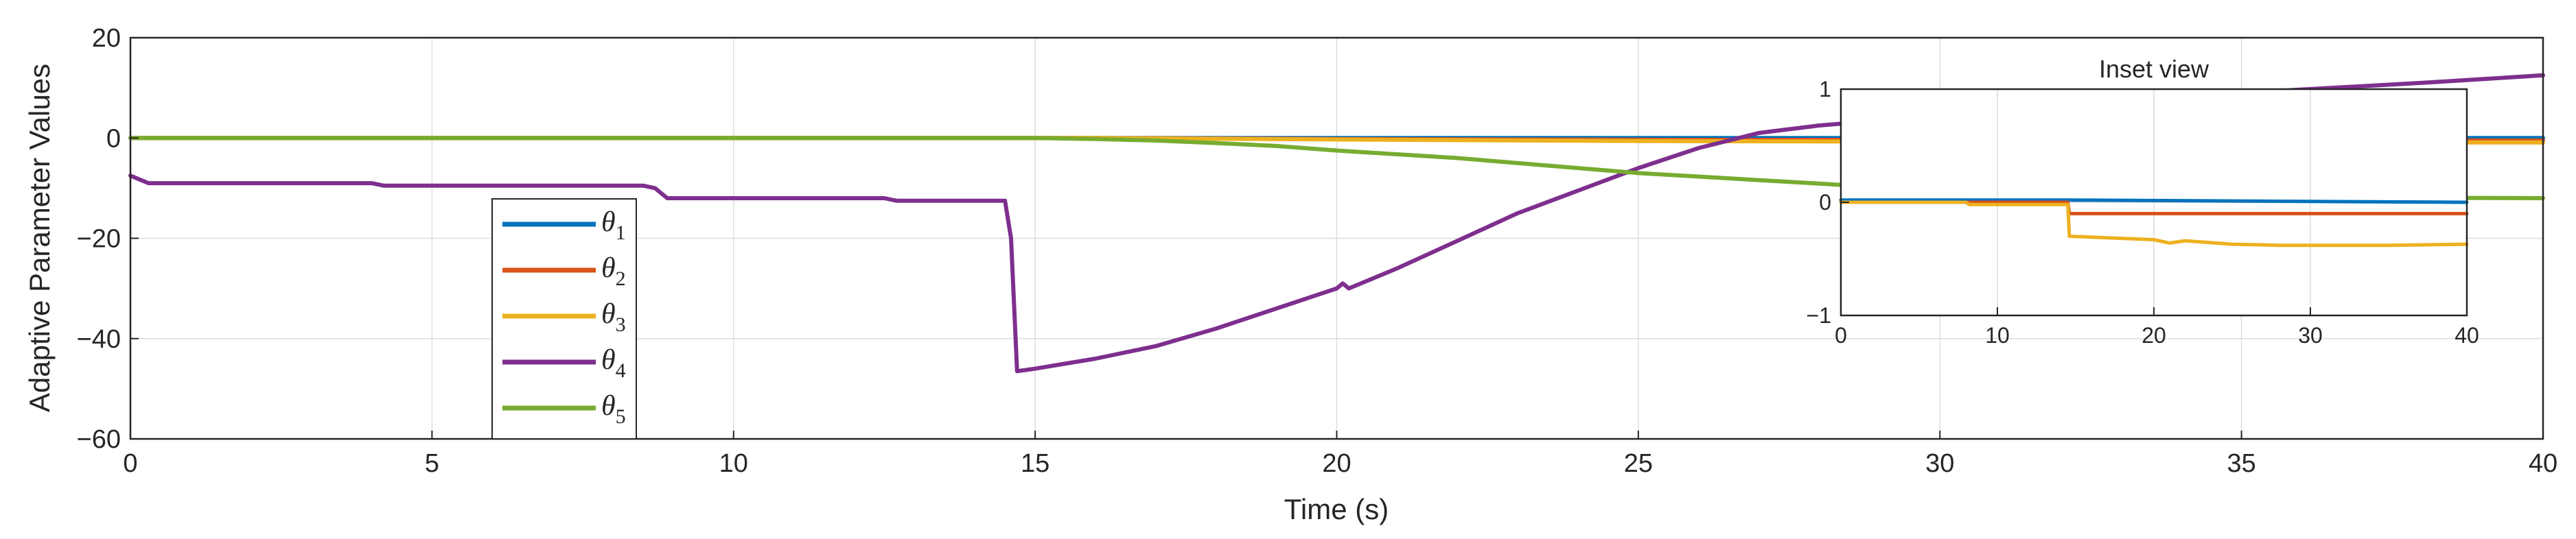 Image resolution: width=2576 pixels, height=539 pixels. Describe the element at coordinates (564, 319) in the screenshot. I see `legend-box` at that location.